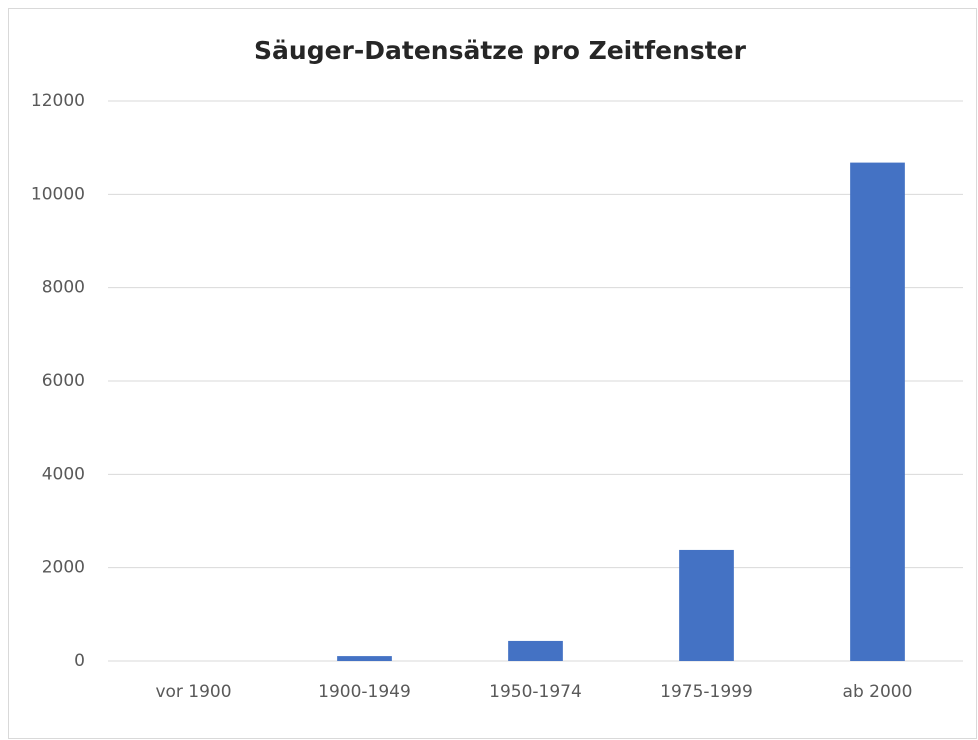 This screenshot has width=978, height=740. Describe the element at coordinates (193, 692) in the screenshot. I see `x-tick-label: vor 1900` at that location.